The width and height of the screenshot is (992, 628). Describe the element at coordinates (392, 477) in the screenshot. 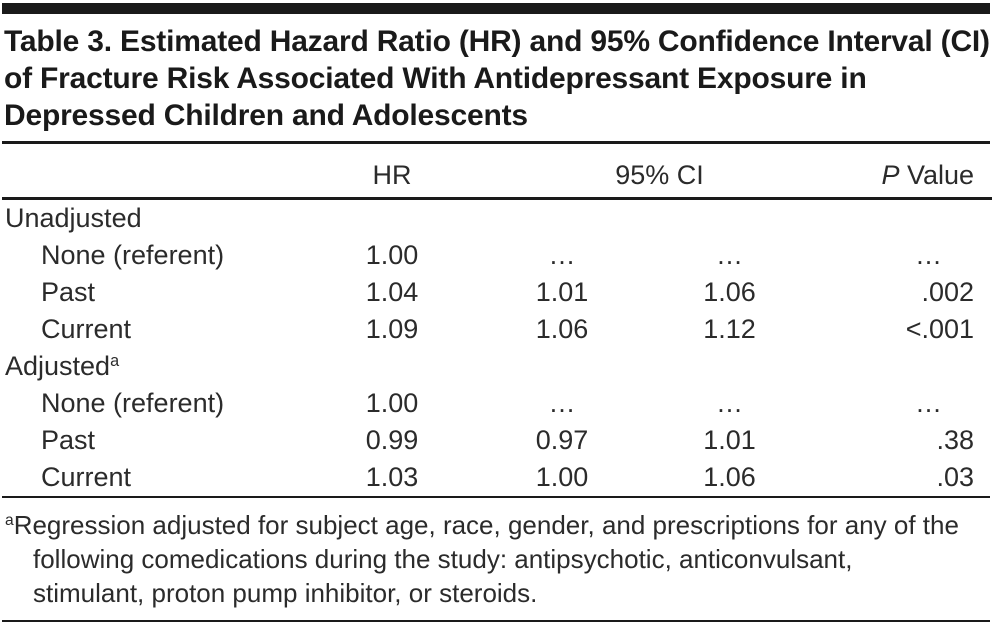

I see `hr-value: 1.03` at that location.